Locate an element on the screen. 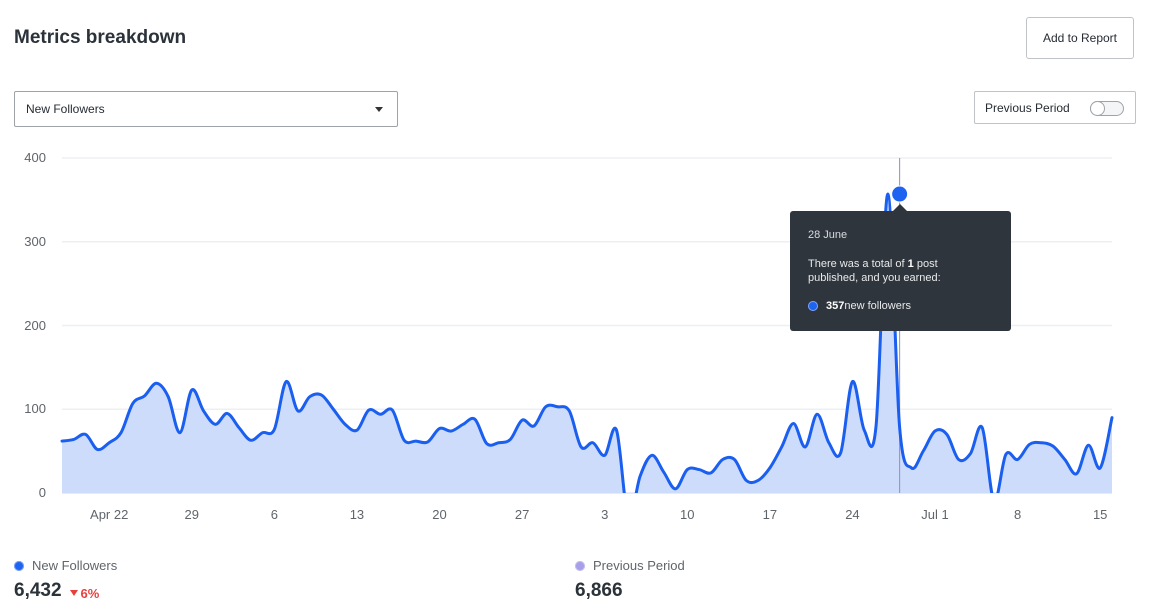 The height and width of the screenshot is (613, 1151). tooltip-post-count: 1 is located at coordinates (910, 264).